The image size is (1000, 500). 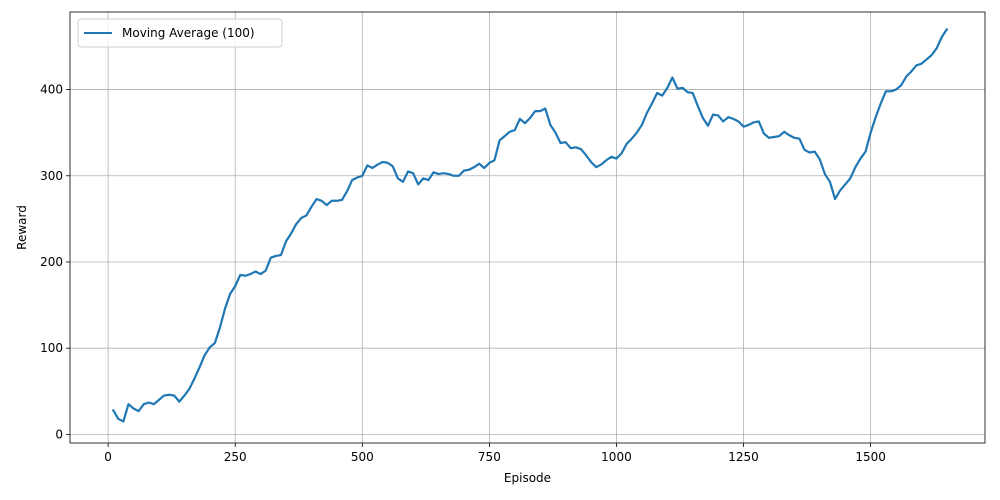 What do you see at coordinates (188, 33) in the screenshot?
I see `legend-label: Moving Average (100)` at bounding box center [188, 33].